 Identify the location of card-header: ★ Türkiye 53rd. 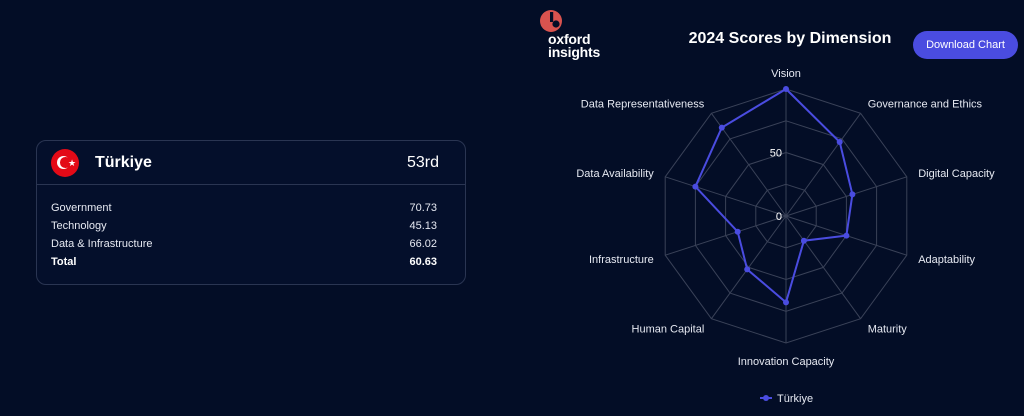
(251, 163).